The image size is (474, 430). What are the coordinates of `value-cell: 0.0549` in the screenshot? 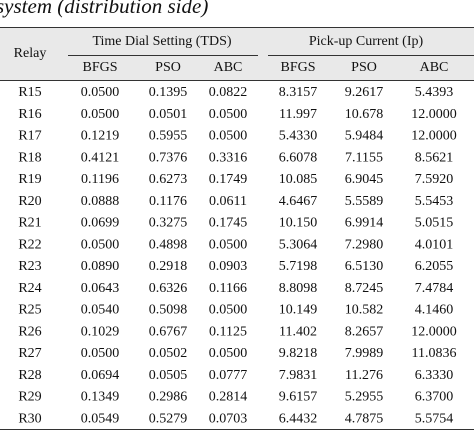 It's located at (100, 418).